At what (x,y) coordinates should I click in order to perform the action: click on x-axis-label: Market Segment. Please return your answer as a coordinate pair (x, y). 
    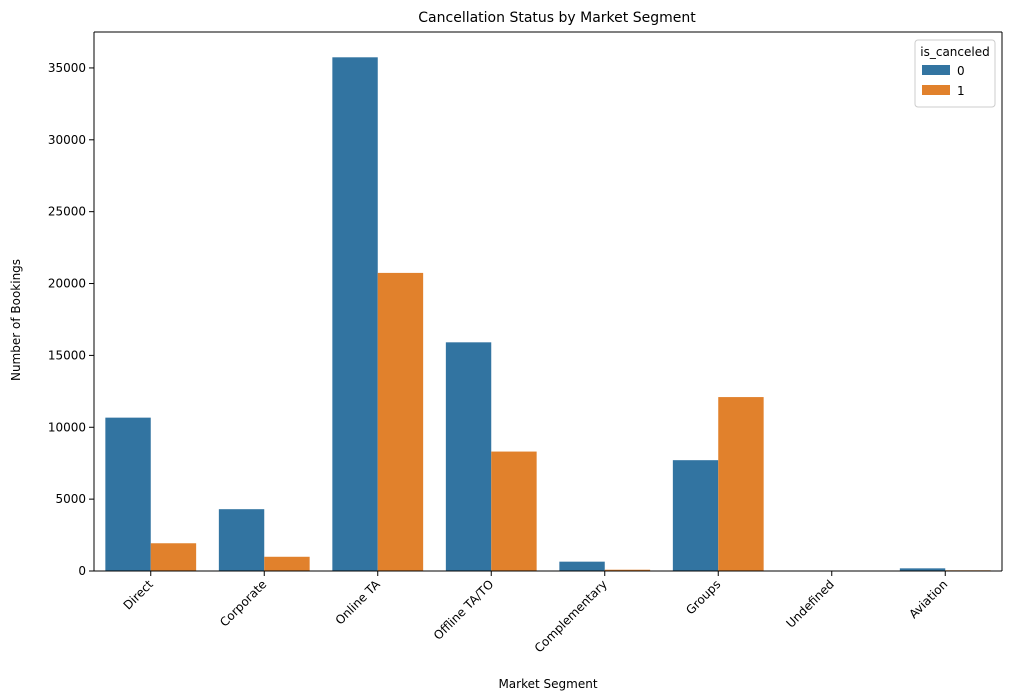
    Looking at the image, I should click on (547, 684).